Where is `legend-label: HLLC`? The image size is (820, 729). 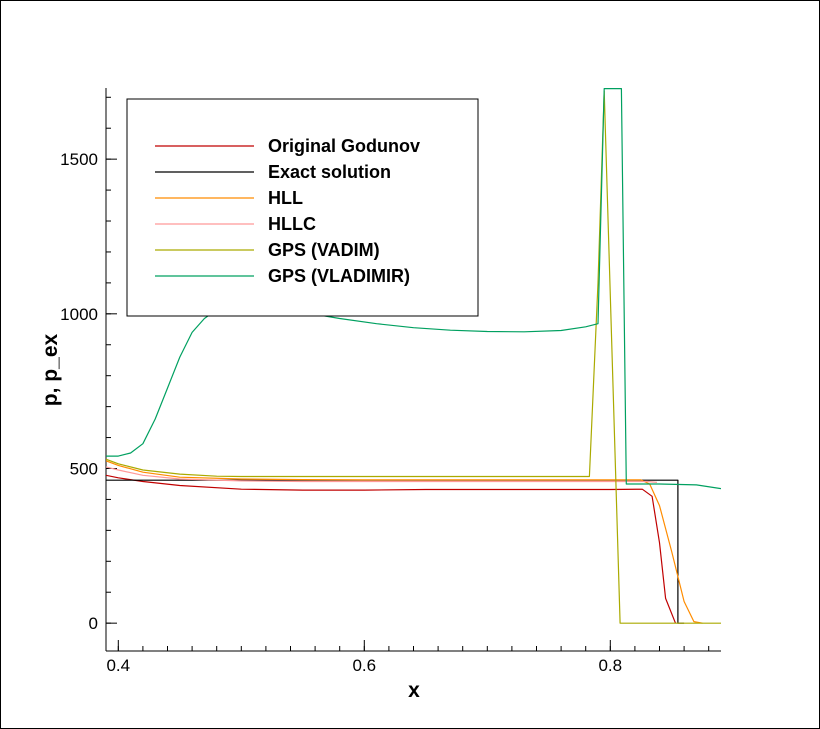 legend-label: HLLC is located at coordinates (292, 224).